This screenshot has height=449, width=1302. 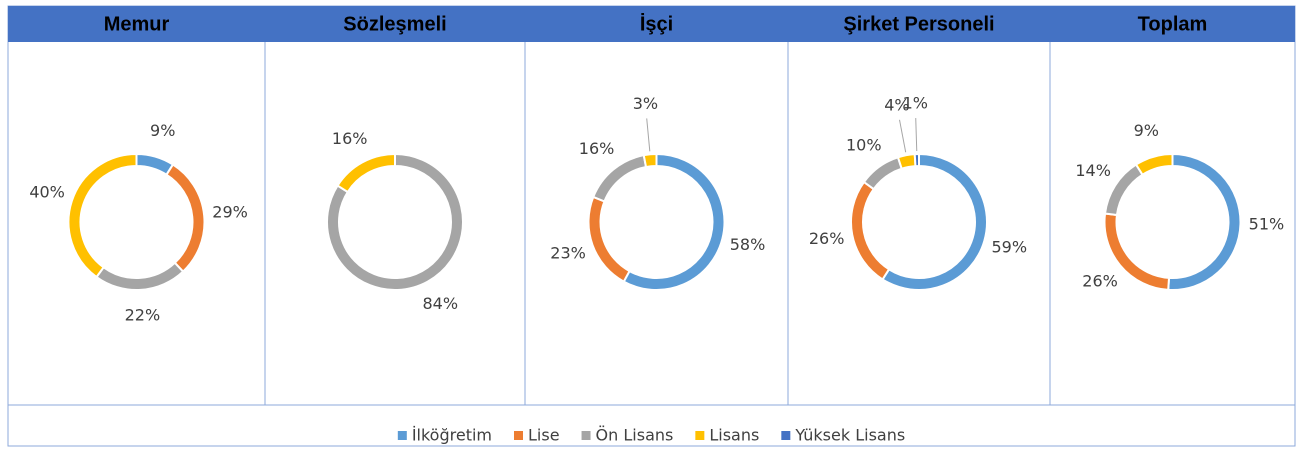 I want to click on data-label: 29%, so click(x=230, y=212).